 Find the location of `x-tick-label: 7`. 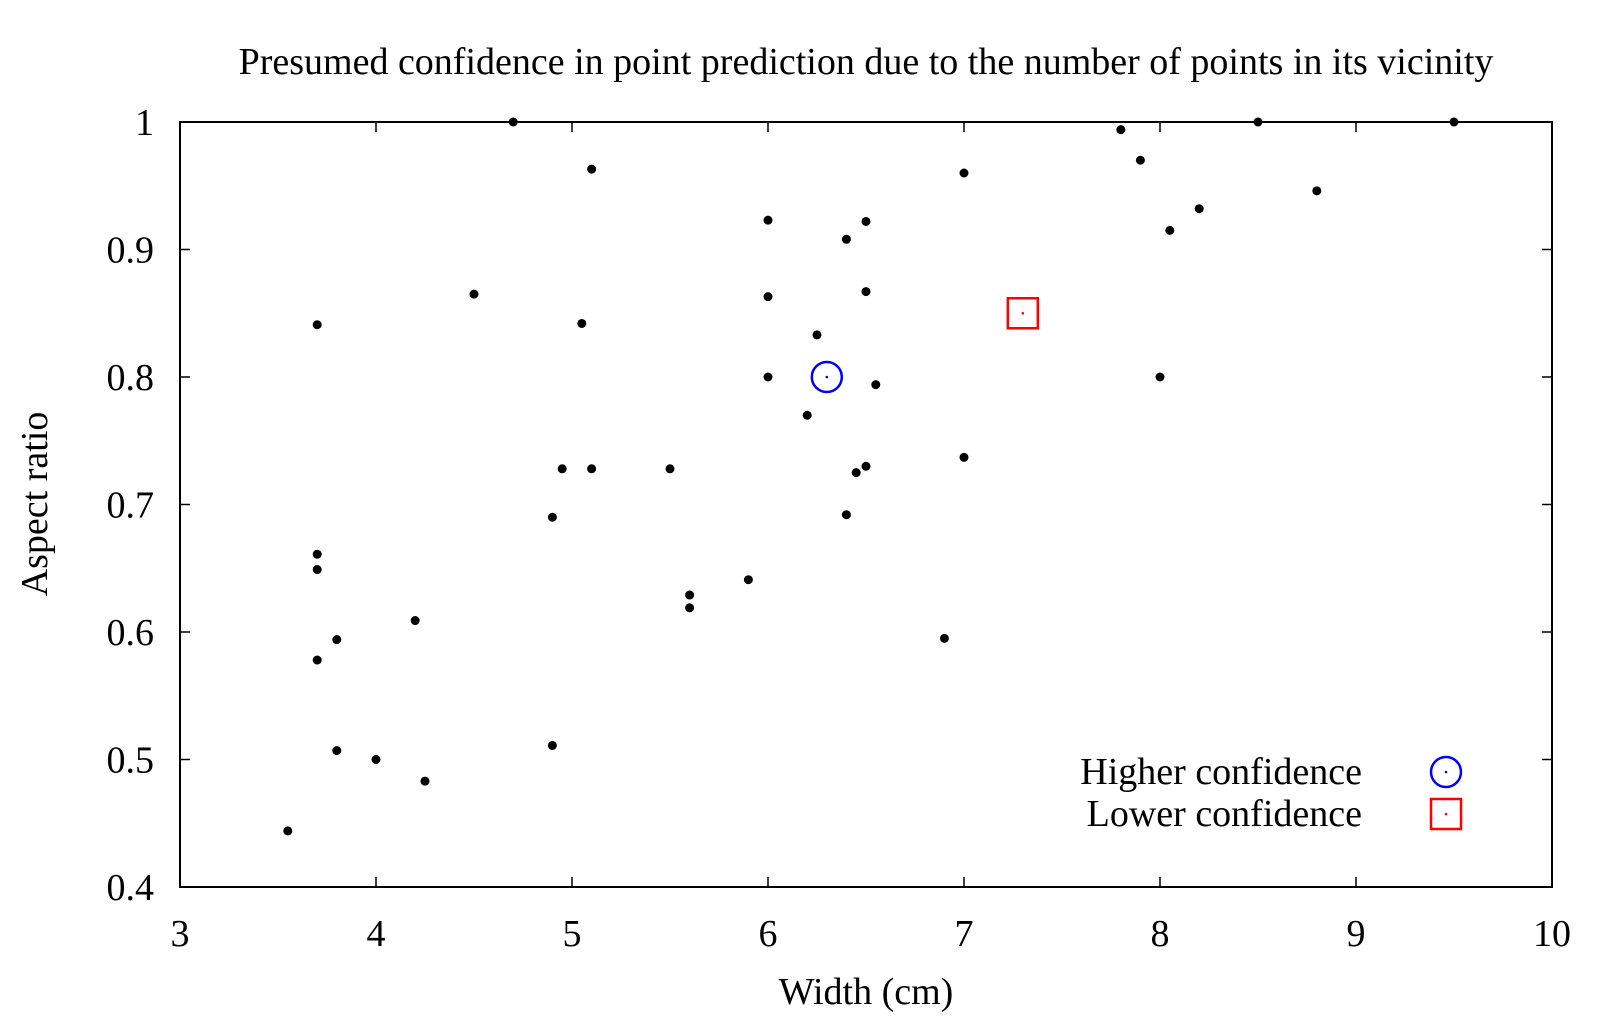

x-tick-label: 7 is located at coordinates (964, 934).